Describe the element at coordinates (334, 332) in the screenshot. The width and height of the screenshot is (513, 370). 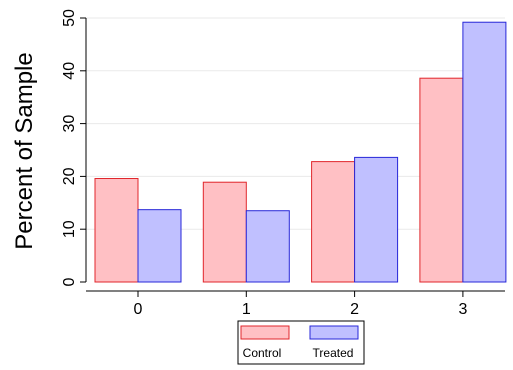
I see `legend-key-treated` at that location.